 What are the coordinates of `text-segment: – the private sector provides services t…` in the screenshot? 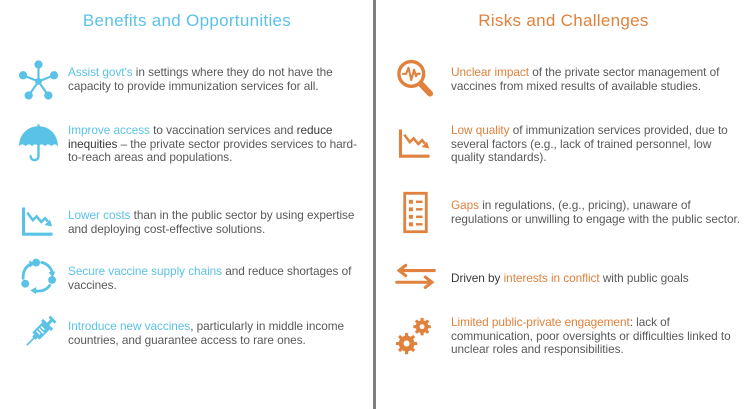 It's located at (212, 150).